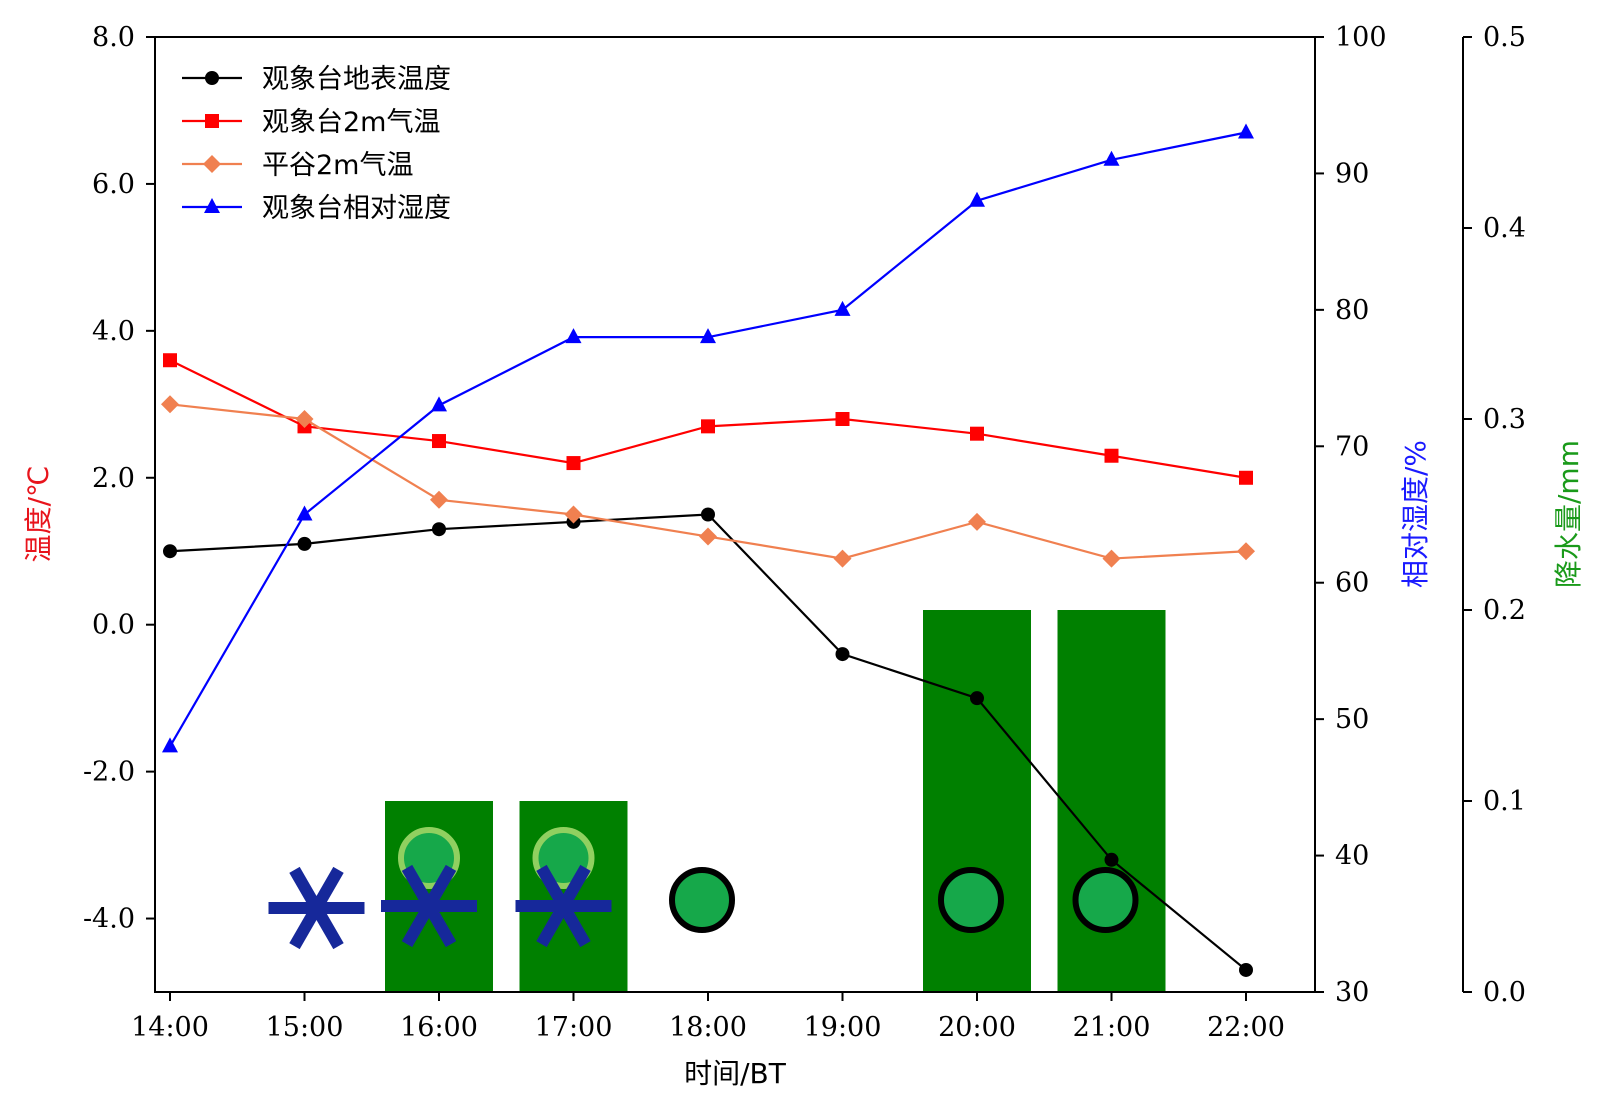  Describe the element at coordinates (1352, 583) in the screenshot. I see `y-right-tick-label: 60` at that location.